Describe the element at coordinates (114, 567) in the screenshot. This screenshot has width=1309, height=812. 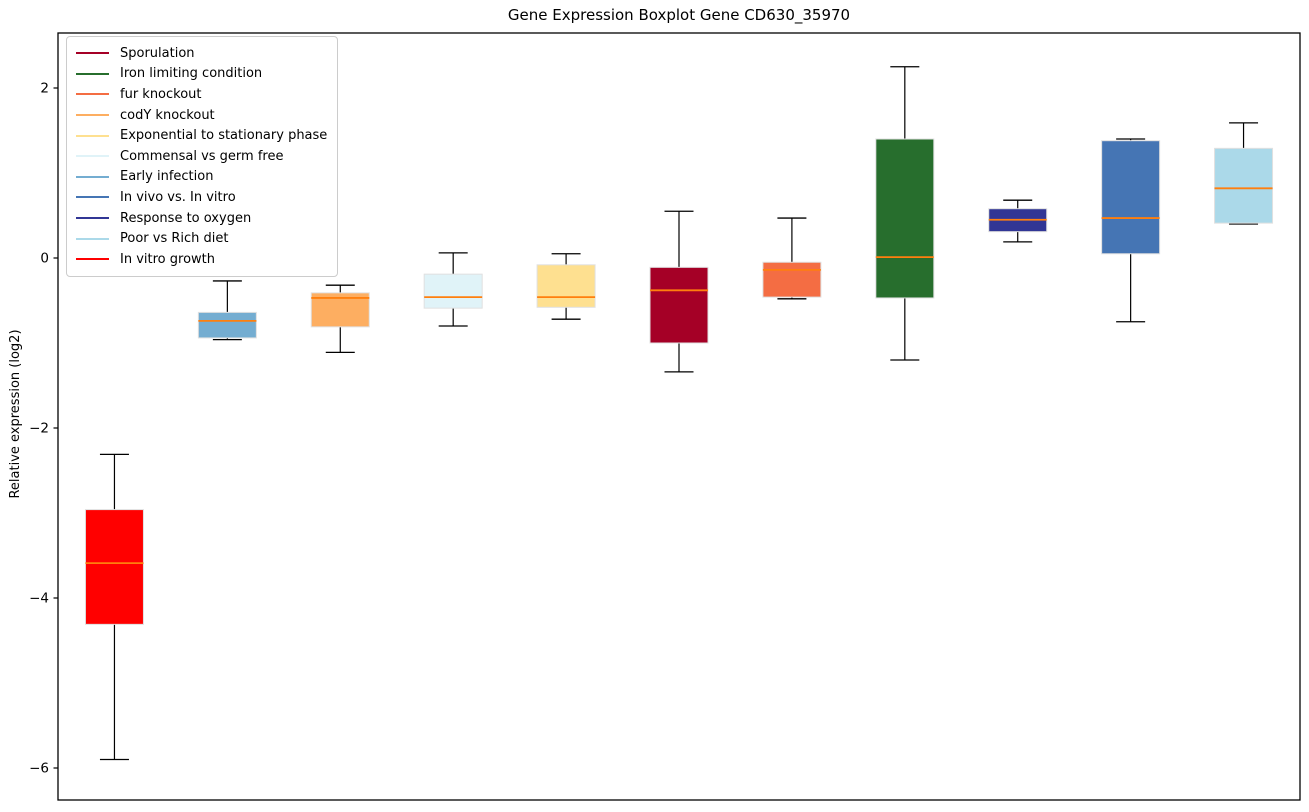
I see `box-in-vitro-growth-rect` at that location.